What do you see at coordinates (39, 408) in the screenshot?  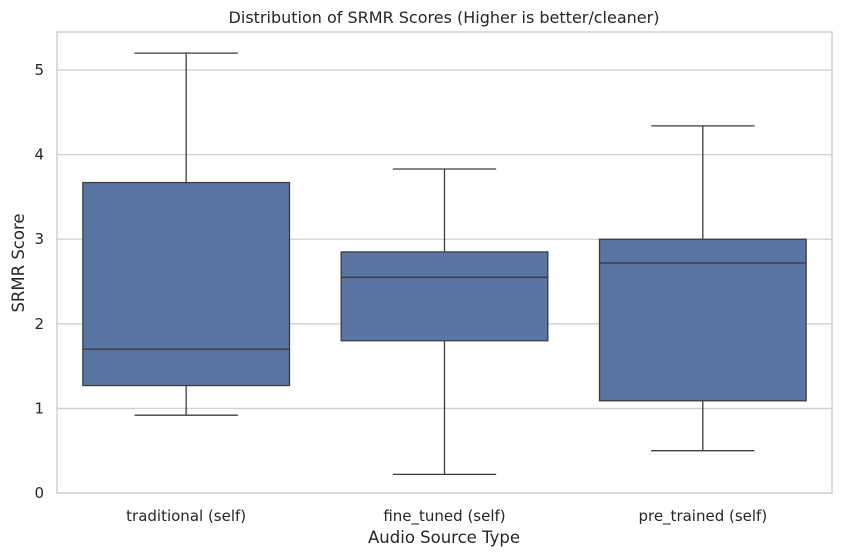 I see `y-tick-label: 1` at bounding box center [39, 408].